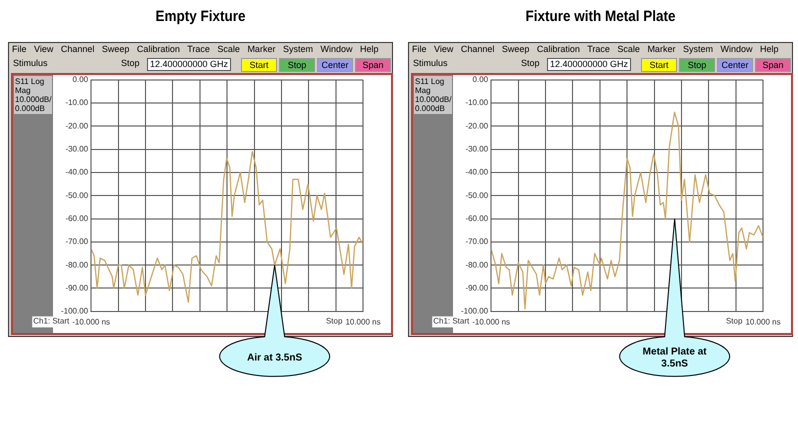 This screenshot has width=798, height=431. I want to click on chart-title: Empty Fixture, so click(200, 16).